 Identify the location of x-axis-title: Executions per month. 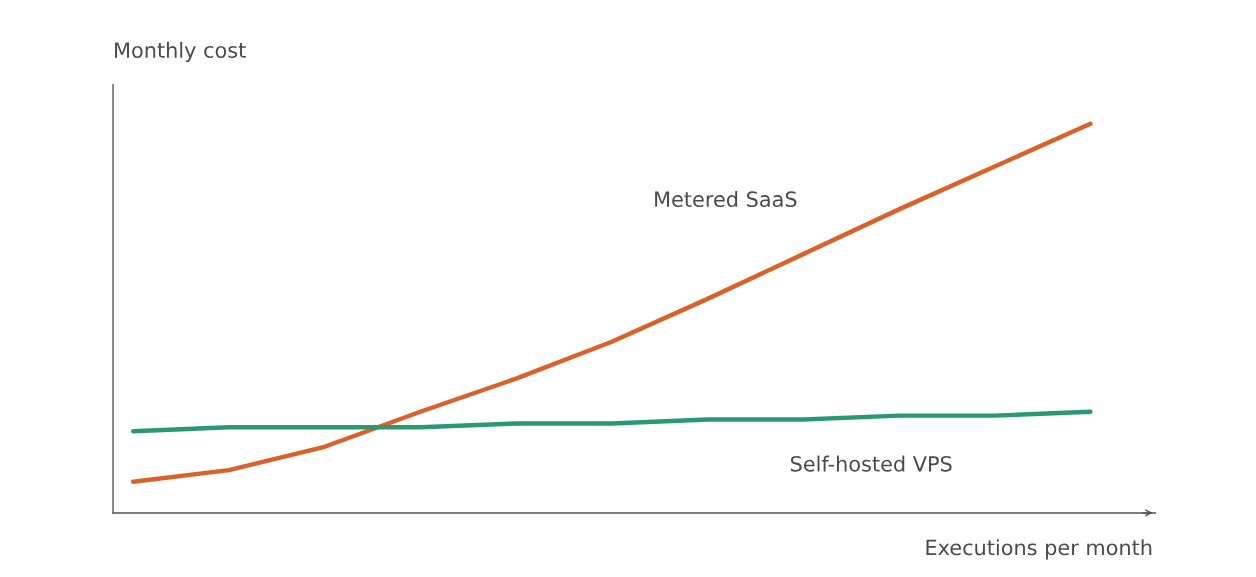
(1039, 549).